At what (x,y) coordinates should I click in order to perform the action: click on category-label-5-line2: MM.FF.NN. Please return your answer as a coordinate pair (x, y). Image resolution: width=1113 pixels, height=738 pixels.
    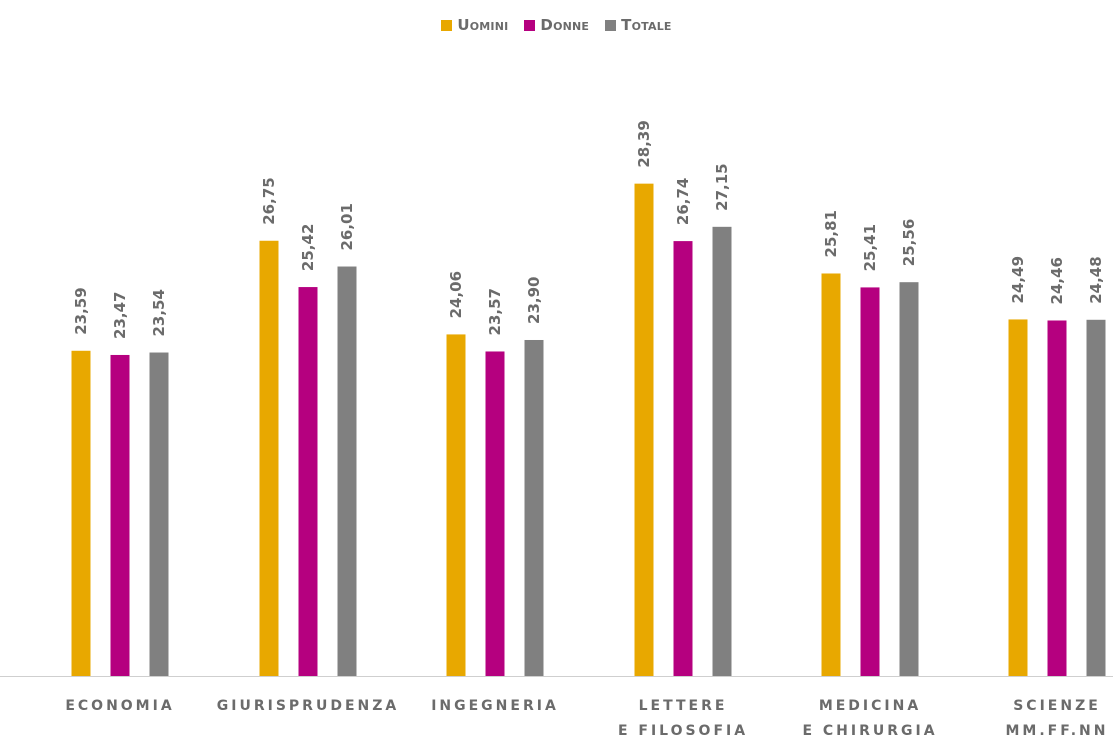
    Looking at the image, I should click on (1056, 730).